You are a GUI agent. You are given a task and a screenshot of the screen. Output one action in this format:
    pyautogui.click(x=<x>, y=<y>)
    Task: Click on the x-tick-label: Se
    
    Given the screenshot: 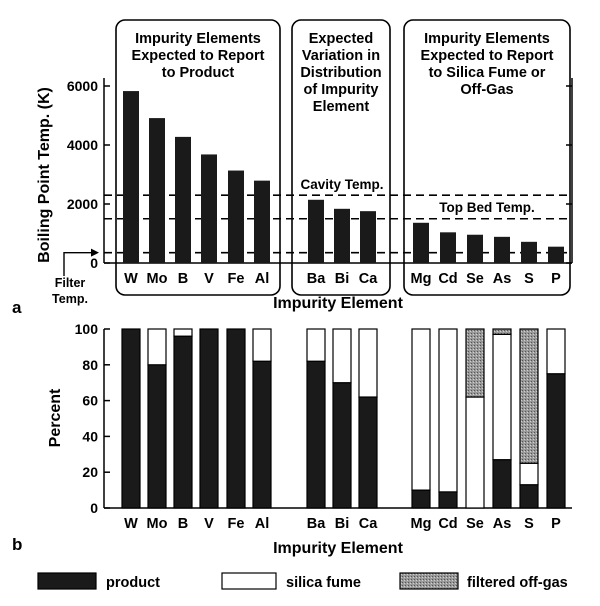 What is the action you would take?
    pyautogui.click(x=475, y=524)
    